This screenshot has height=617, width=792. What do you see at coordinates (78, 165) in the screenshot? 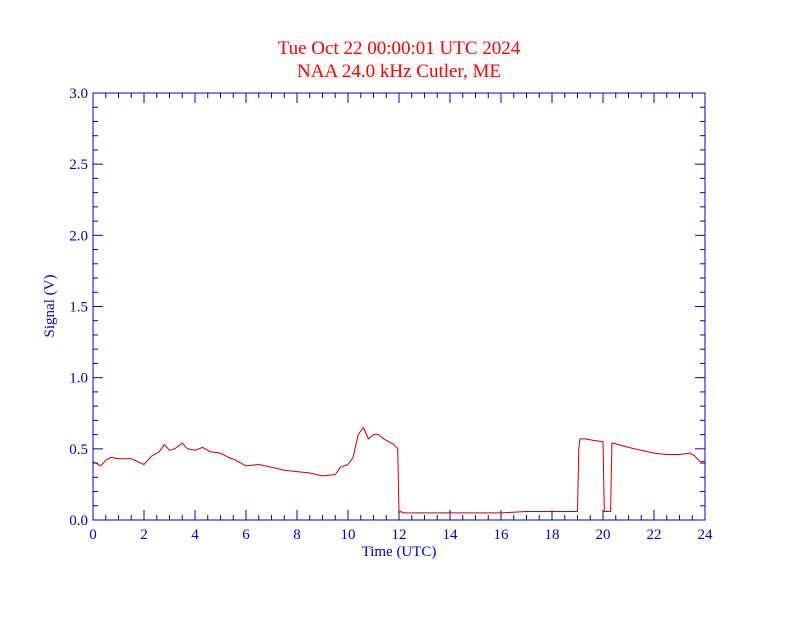
I see `y-tick-label: 2.5` at bounding box center [78, 165].